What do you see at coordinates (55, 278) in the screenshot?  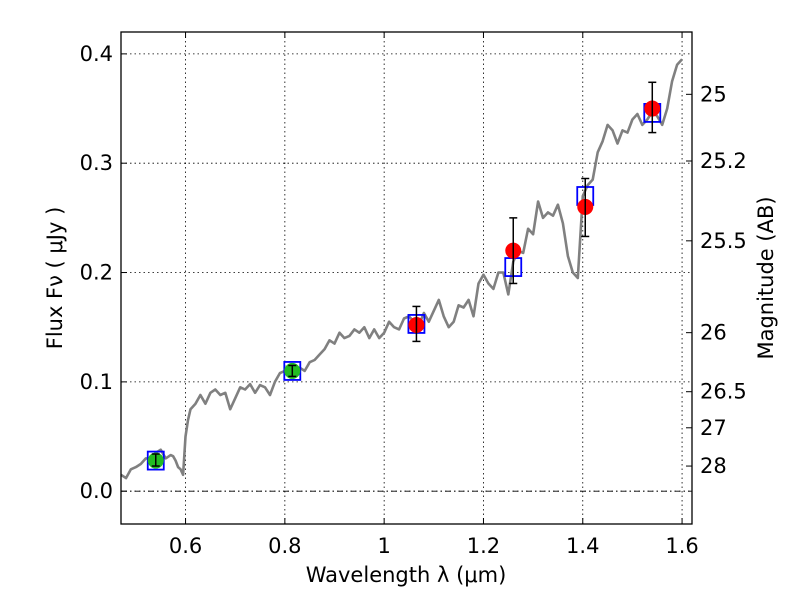 I see `y-axis-label: Flux Fν ( μJy )` at bounding box center [55, 278].